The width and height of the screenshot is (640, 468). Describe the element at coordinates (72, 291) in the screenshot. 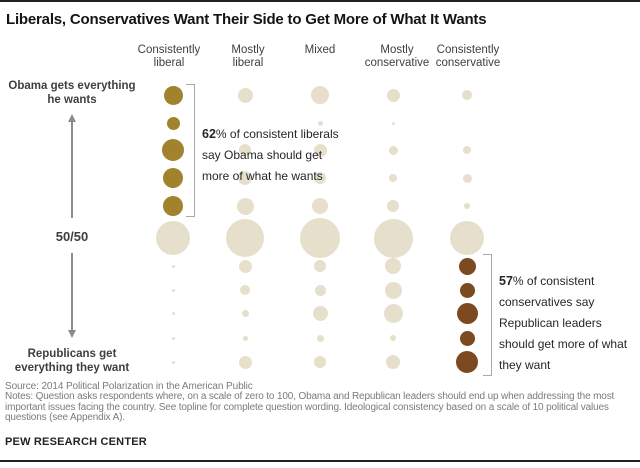

I see `down-arrow-line` at that location.